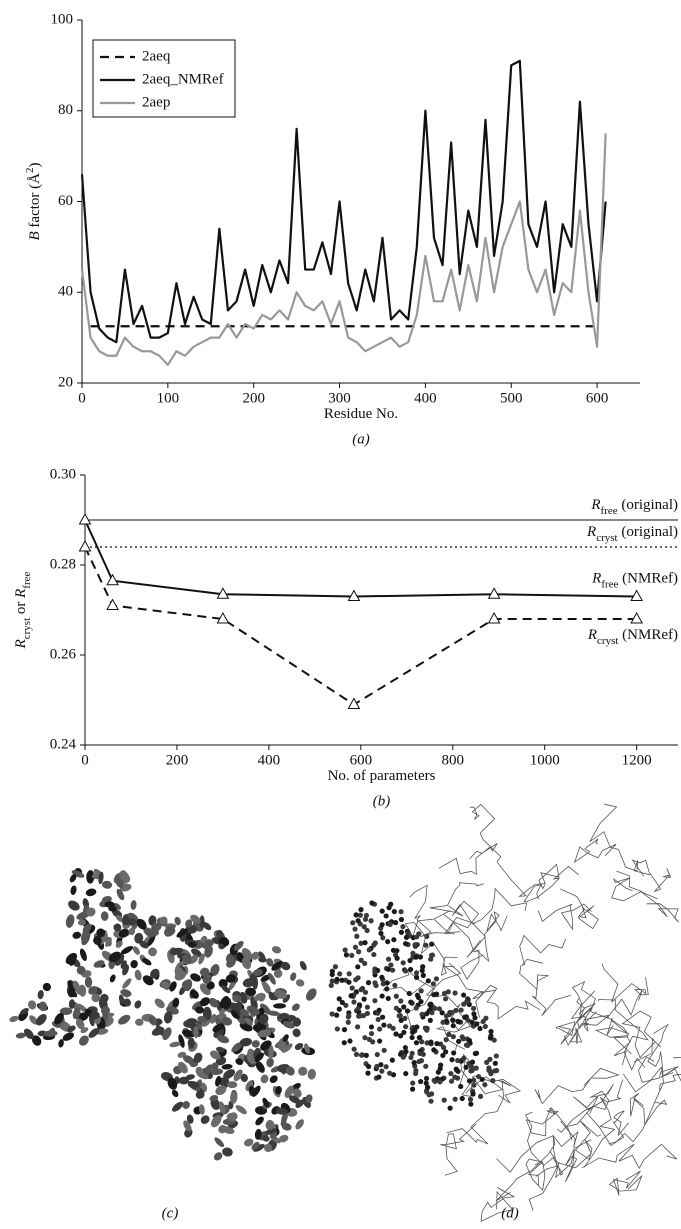  Describe the element at coordinates (65, 292) in the screenshot. I see `y-tick-label: 40` at that location.